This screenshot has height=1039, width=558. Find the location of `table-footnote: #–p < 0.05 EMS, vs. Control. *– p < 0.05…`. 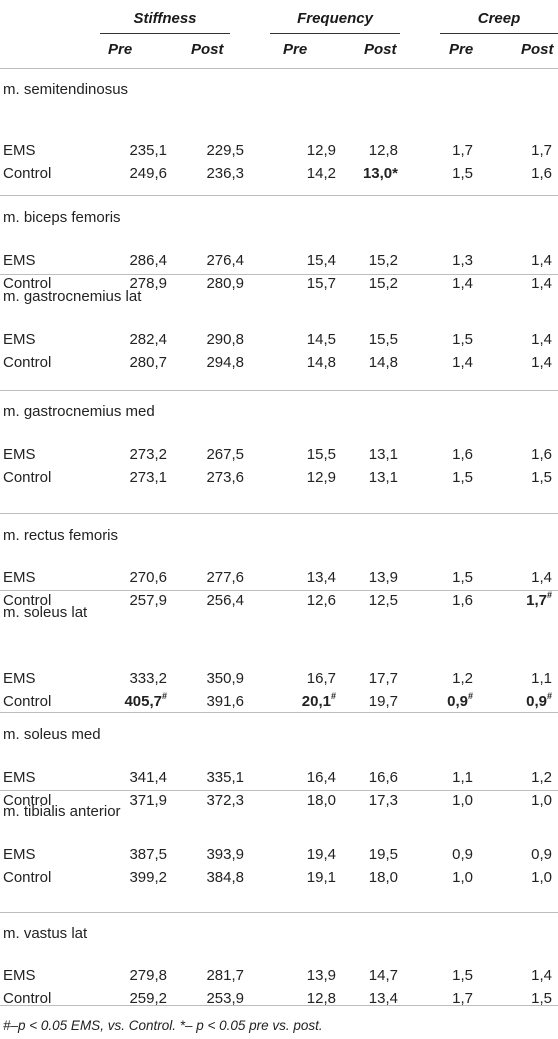

table-footnote: #–p < 0.05 EMS, vs. Control. *– p < 0.05… is located at coordinates (163, 1025).